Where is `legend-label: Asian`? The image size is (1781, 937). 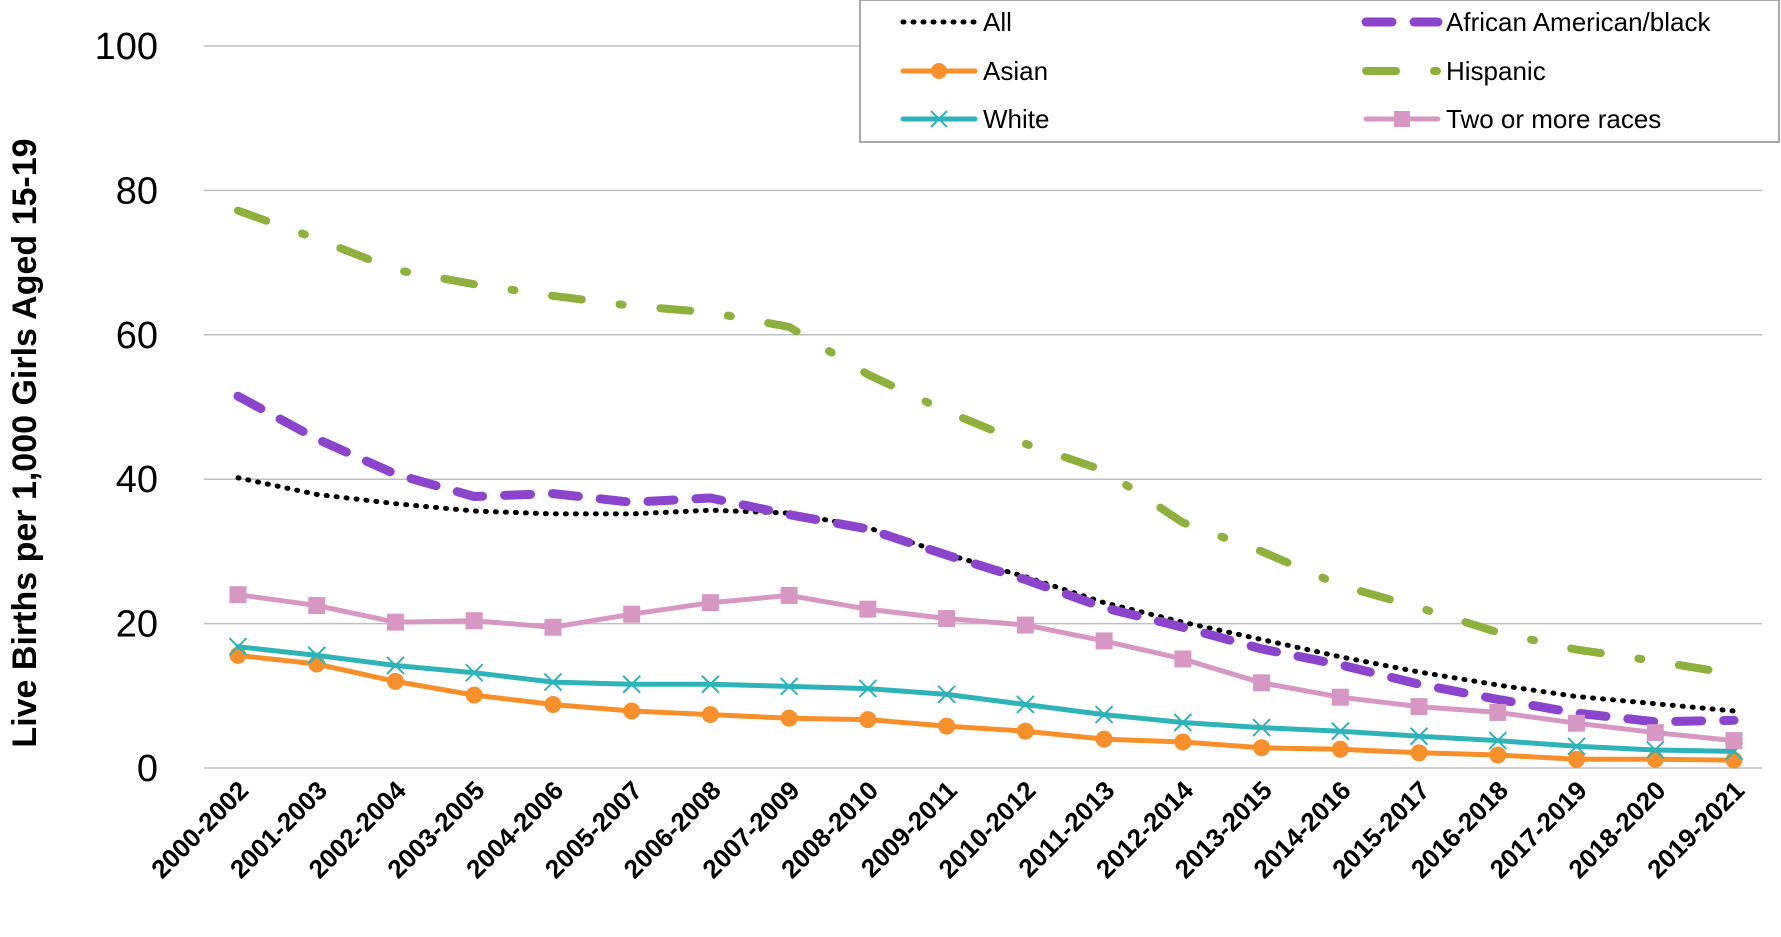
legend-label: Asian is located at coordinates (1015, 71).